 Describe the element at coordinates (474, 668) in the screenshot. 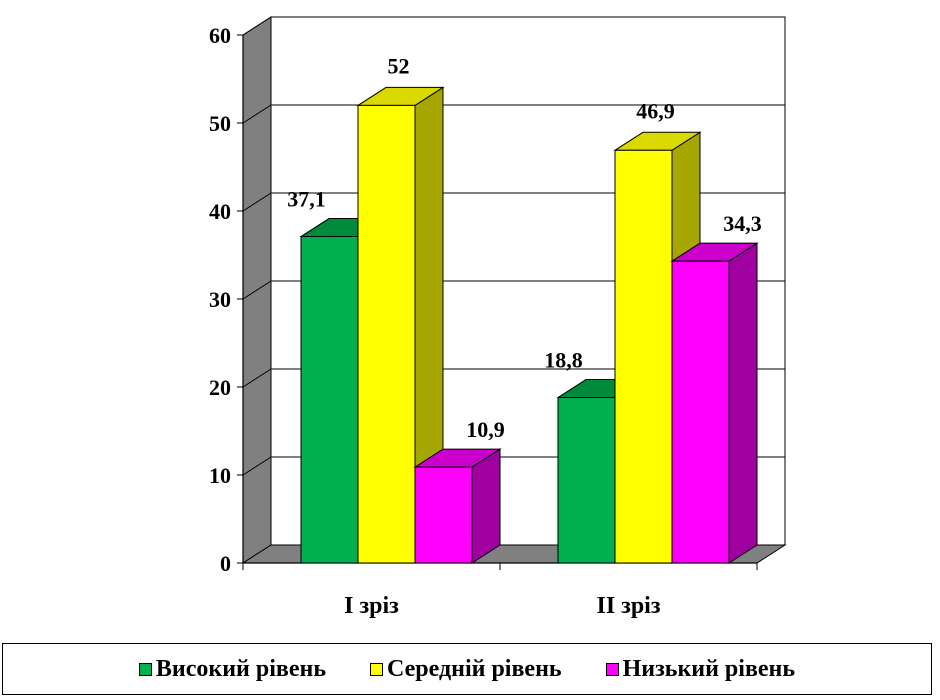

I see `legend-label-medium: Середній рівень` at that location.